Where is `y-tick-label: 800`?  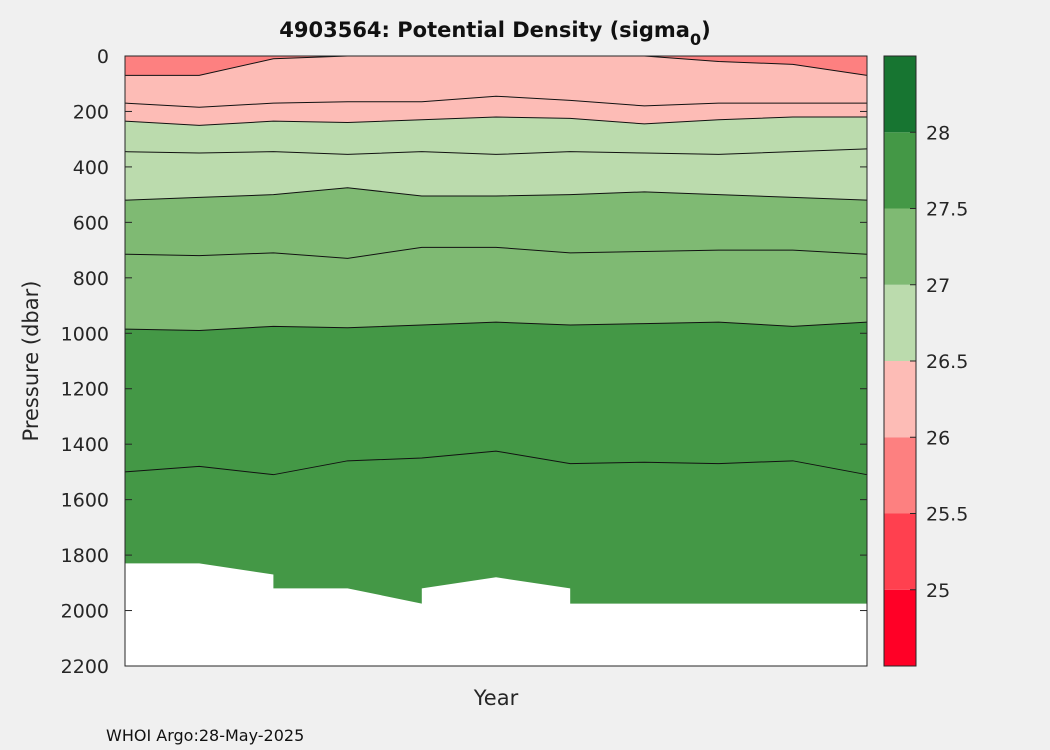
y-tick-label: 800 is located at coordinates (91, 279).